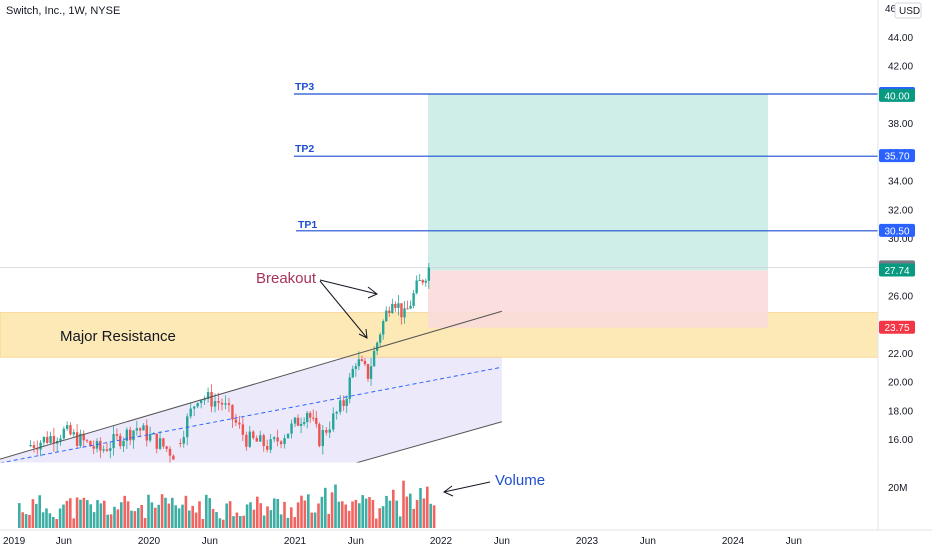 The width and height of the screenshot is (932, 550). I want to click on price-badge-label: 27.74, so click(896, 271).